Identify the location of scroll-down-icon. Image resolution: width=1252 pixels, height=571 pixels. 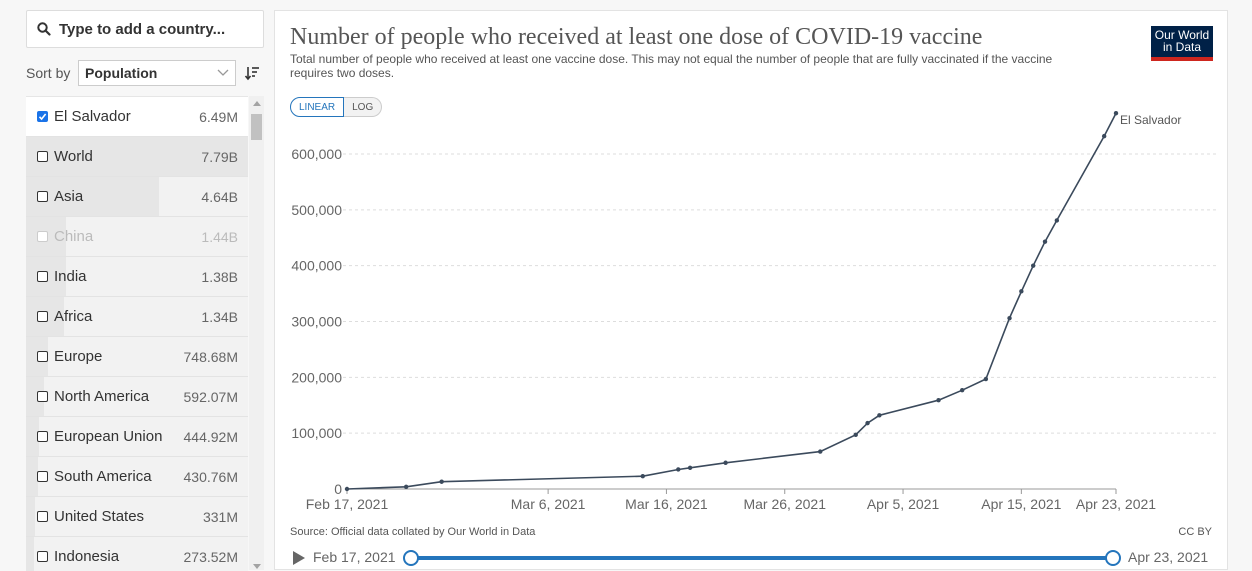
(257, 566).